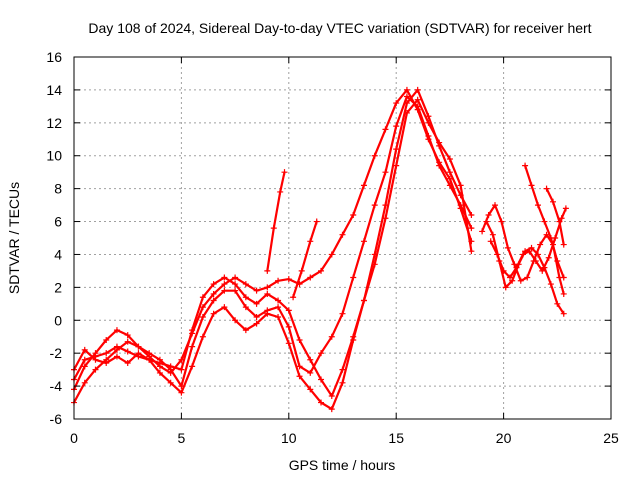  What do you see at coordinates (58, 287) in the screenshot?
I see `y-tick-label-4: 2` at bounding box center [58, 287].